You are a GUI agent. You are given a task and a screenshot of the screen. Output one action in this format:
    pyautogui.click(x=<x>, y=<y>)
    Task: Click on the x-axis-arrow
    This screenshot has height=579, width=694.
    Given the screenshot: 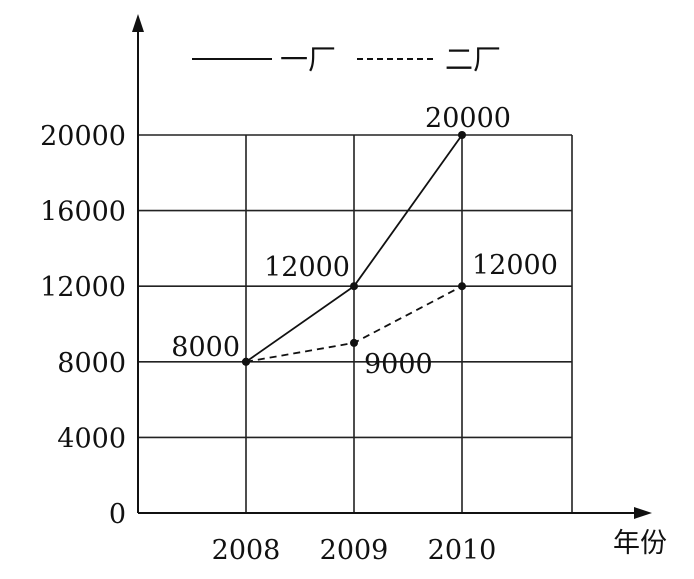 What is the action you would take?
    pyautogui.click(x=643, y=513)
    